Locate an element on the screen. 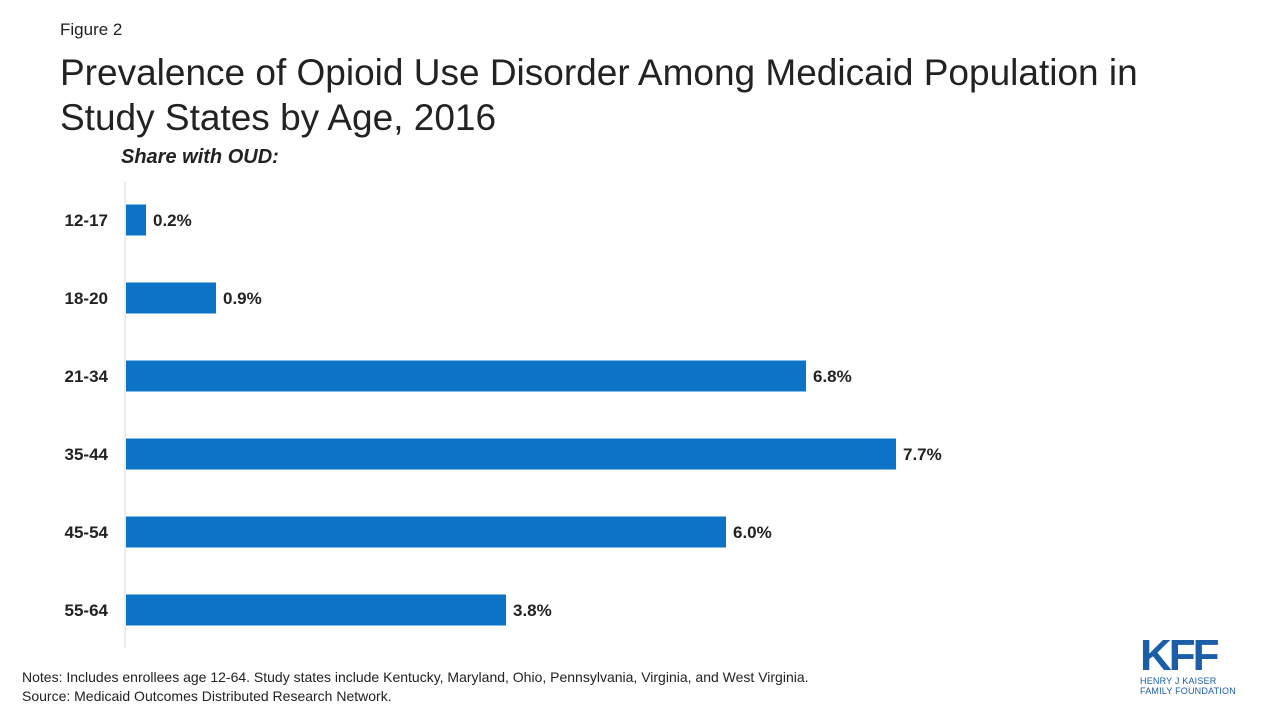 The image size is (1280, 720). value-label: 6.8% is located at coordinates (832, 376).